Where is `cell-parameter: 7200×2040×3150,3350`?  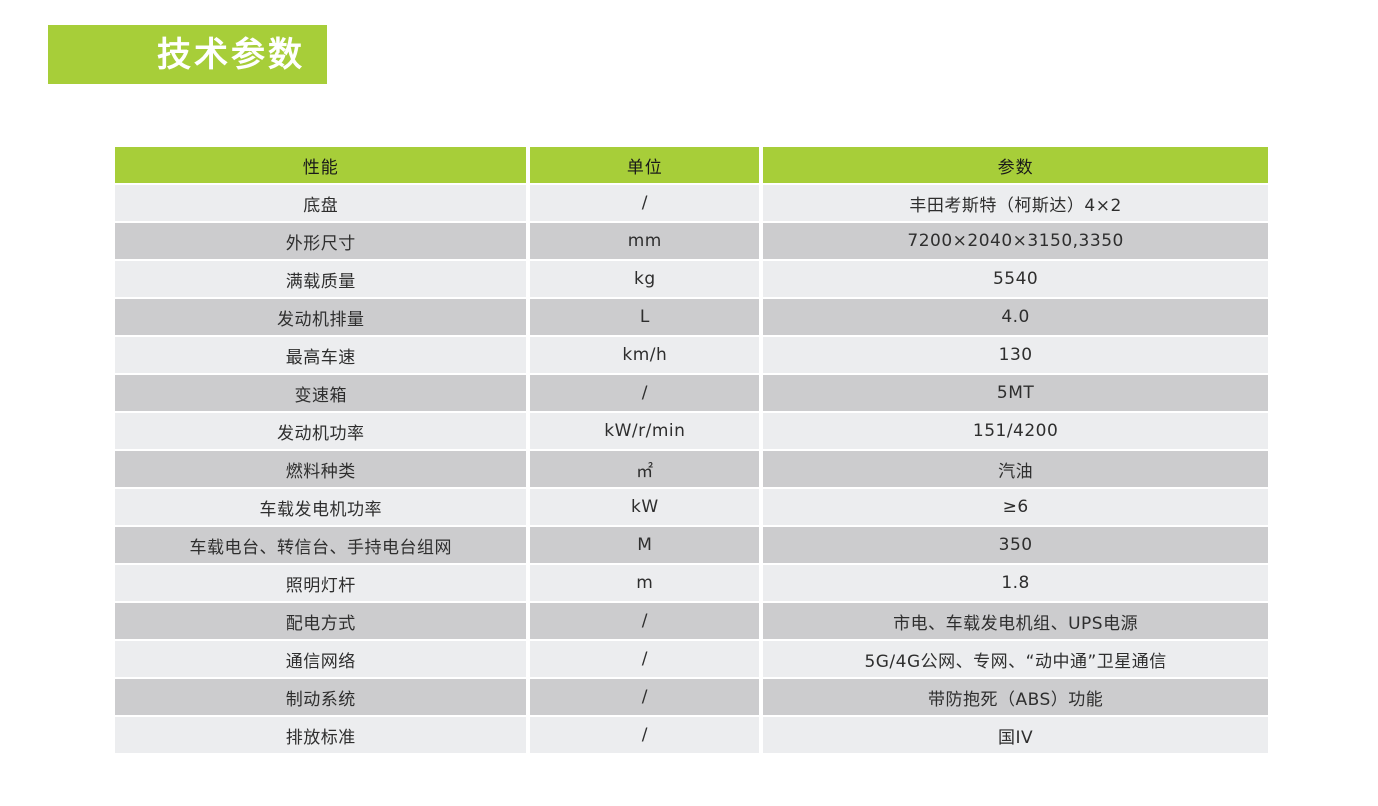
cell-parameter: 7200×2040×3150,3350 is located at coordinates (1015, 241).